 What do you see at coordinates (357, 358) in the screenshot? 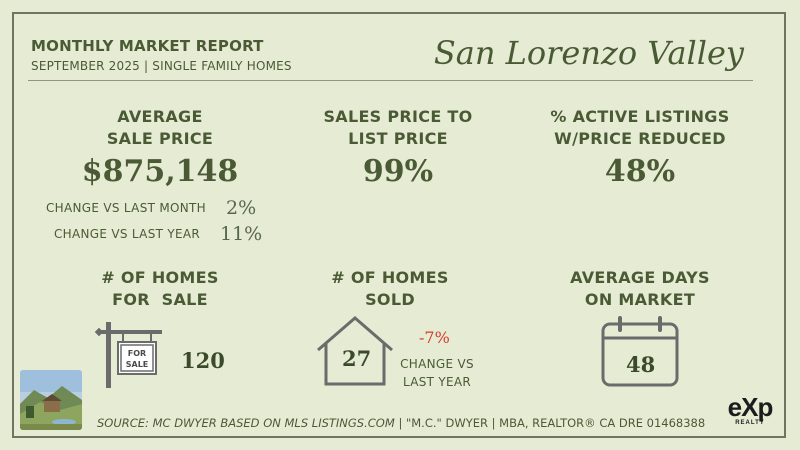
I see `sold-value: 27` at bounding box center [357, 358].